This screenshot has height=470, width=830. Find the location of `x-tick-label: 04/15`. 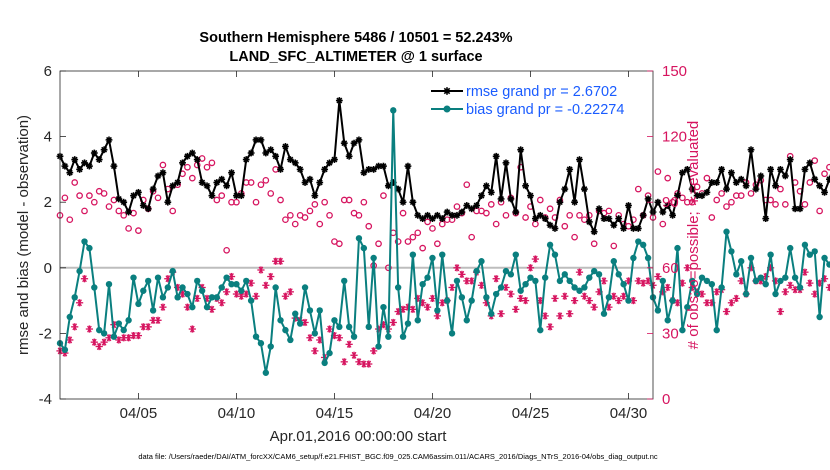

x-tick-label: 04/15 is located at coordinates (335, 413).